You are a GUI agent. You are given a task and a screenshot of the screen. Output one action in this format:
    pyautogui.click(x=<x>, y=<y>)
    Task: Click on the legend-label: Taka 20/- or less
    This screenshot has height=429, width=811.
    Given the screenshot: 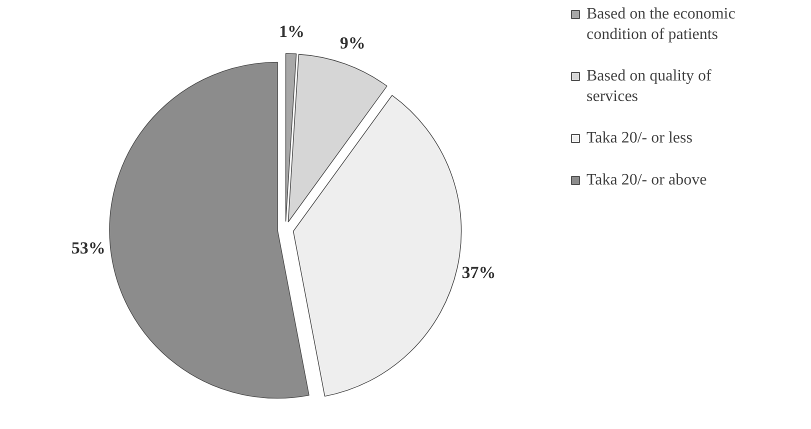 What is the action you would take?
    pyautogui.click(x=639, y=138)
    